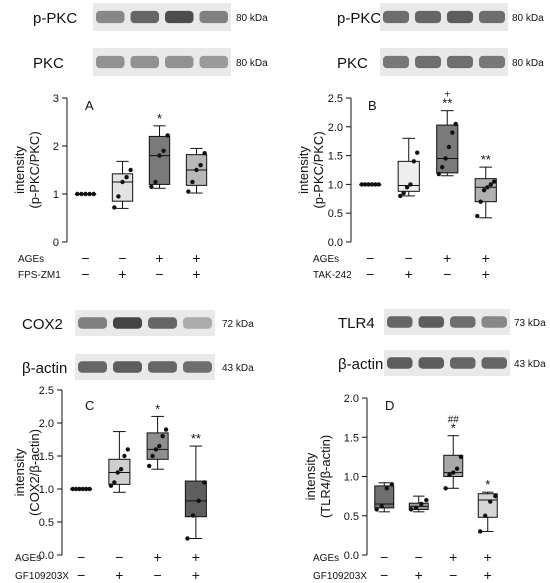  Describe the element at coordinates (318, 476) in the screenshot. I see `y-axis-title: intensity(TLR4/β-actin)` at that location.